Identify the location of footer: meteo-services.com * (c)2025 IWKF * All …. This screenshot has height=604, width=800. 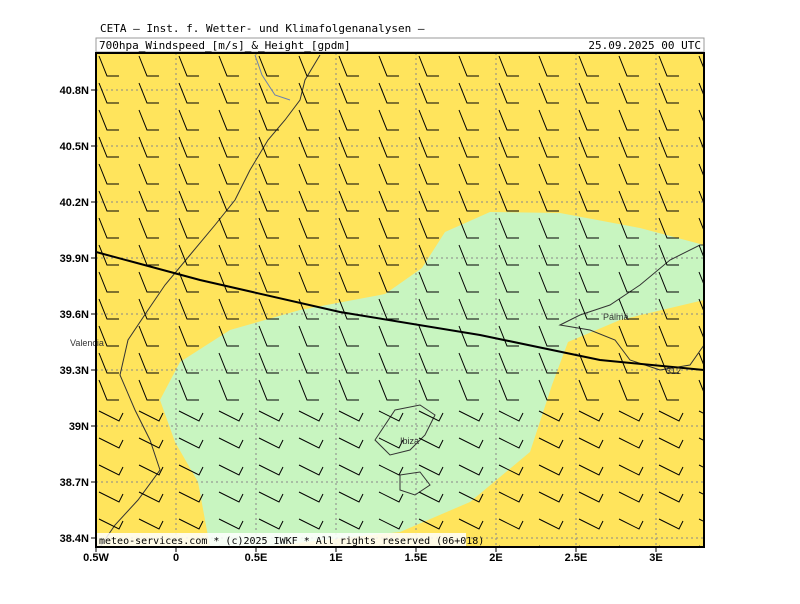
(291, 541).